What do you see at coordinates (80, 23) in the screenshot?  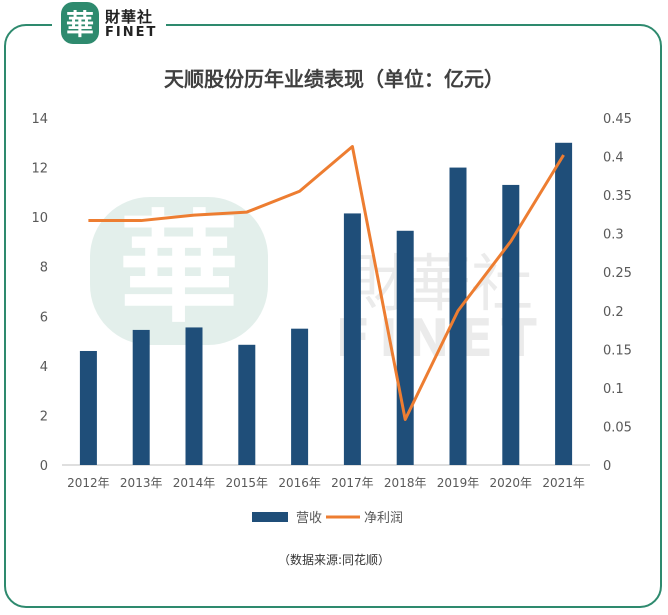 I see `logo-mark: 華` at bounding box center [80, 23].